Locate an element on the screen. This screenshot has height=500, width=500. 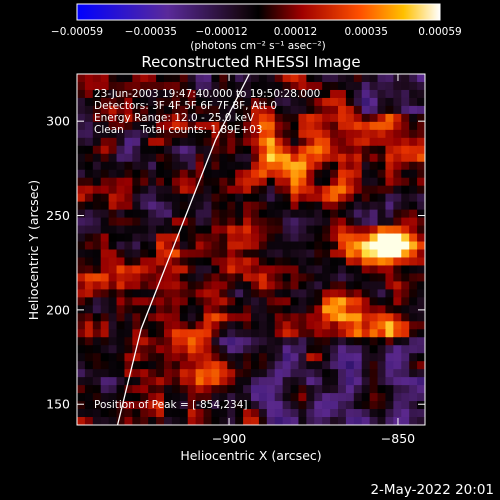
colorbar-tick-label: −0.00035 is located at coordinates (151, 32).